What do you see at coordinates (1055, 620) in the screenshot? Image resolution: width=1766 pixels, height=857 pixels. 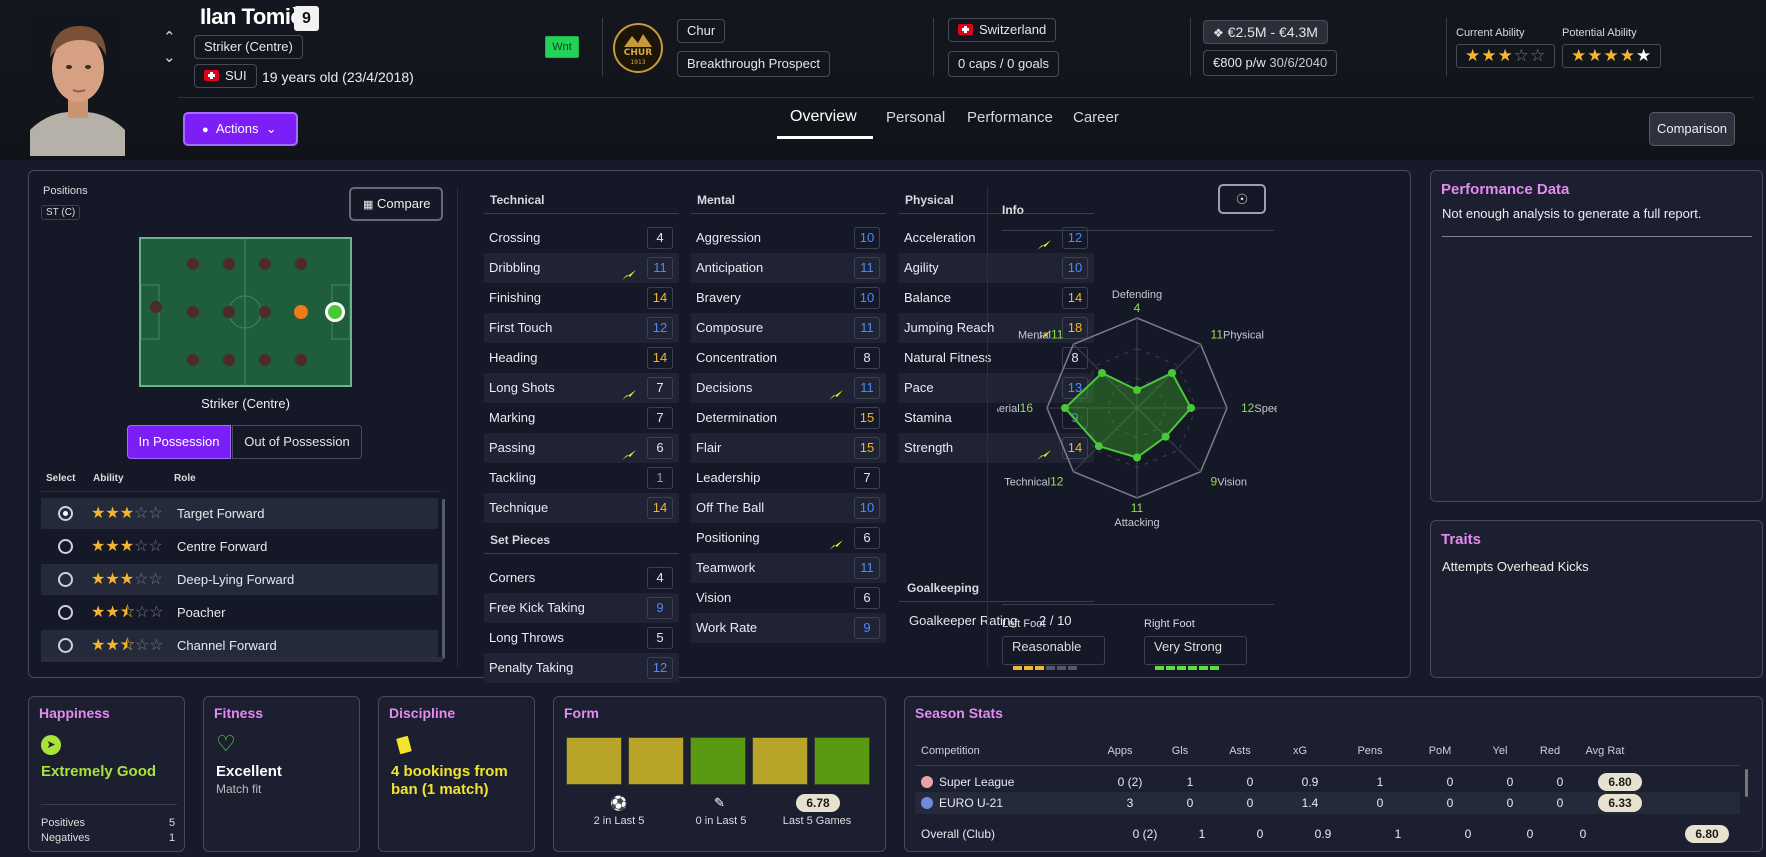 I see `goalkeeper-rating-value: 2 / 10` at bounding box center [1055, 620].